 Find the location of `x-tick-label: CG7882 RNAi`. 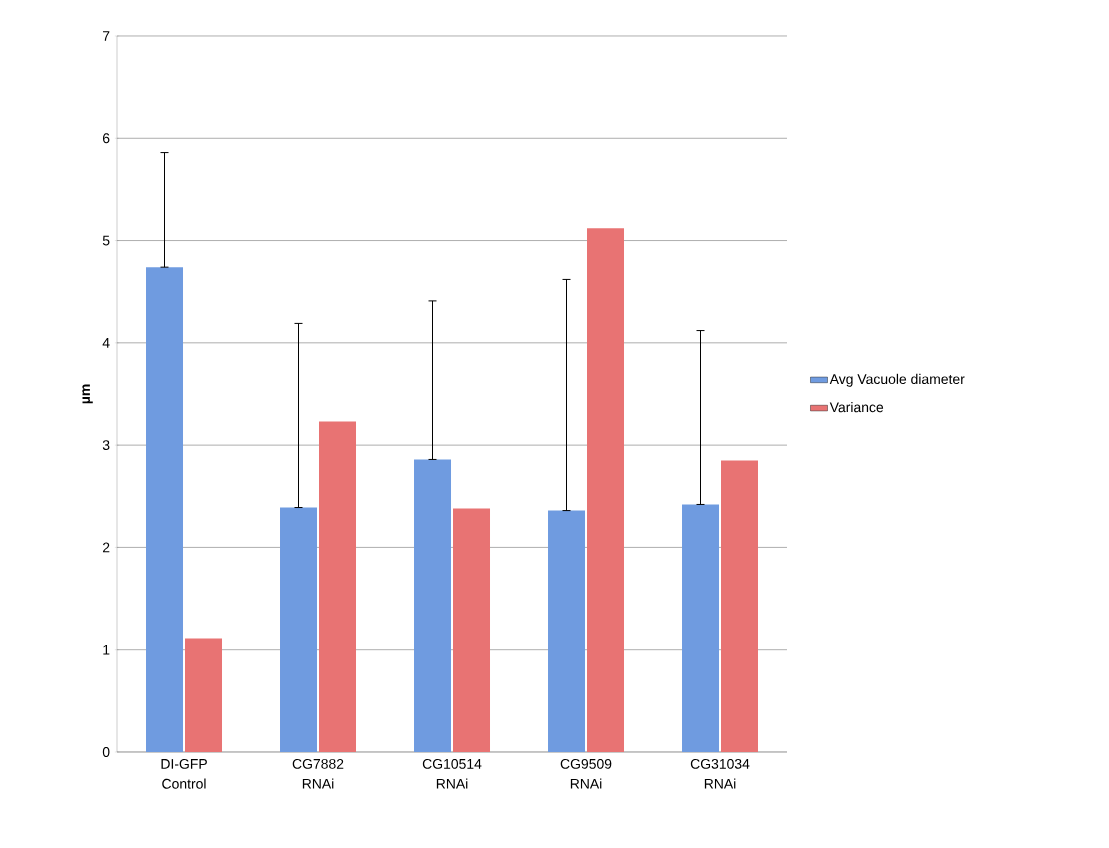

x-tick-label: CG7882 RNAi is located at coordinates (318, 773).